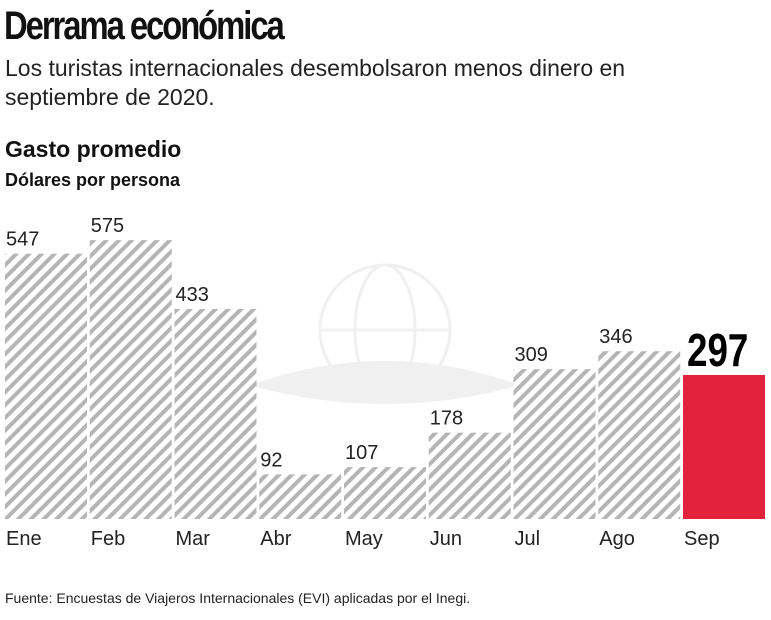  Describe the element at coordinates (130, 379) in the screenshot. I see `bar-feb` at that location.